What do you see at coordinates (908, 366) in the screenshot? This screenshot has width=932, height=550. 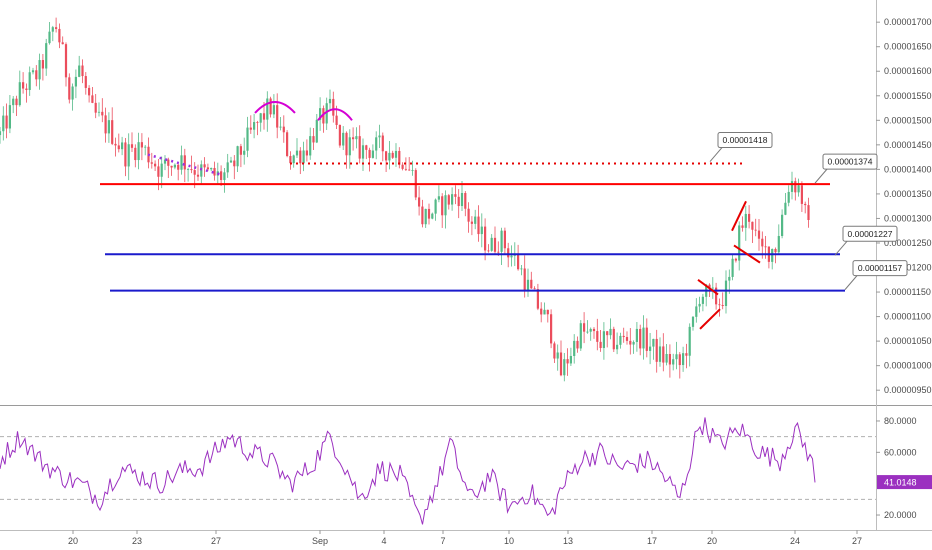 I see `price-tick-label: 0.00001000` at bounding box center [908, 366].